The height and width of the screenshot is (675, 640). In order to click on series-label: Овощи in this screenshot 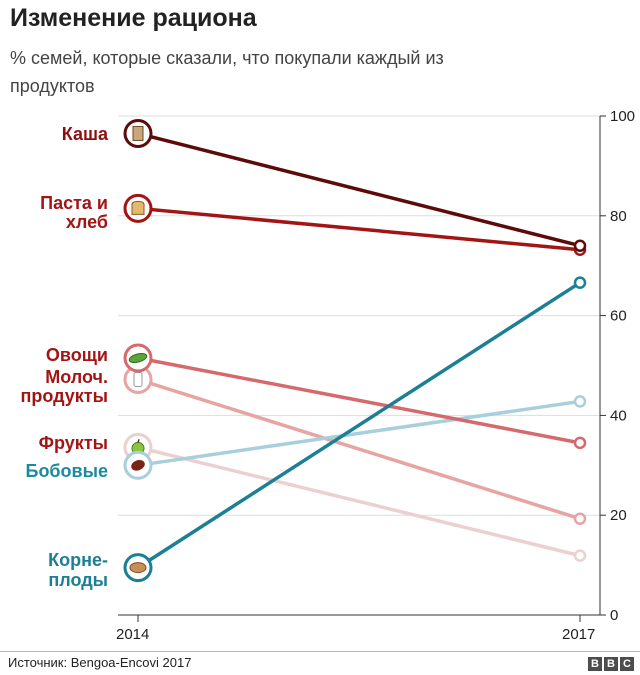, I will do `click(77, 355)`.